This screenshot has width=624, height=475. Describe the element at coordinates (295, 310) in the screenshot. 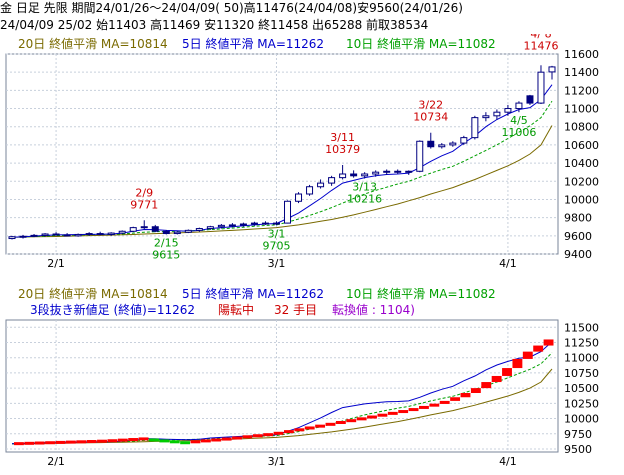

I see `tlb-count: 32 手目` at that location.